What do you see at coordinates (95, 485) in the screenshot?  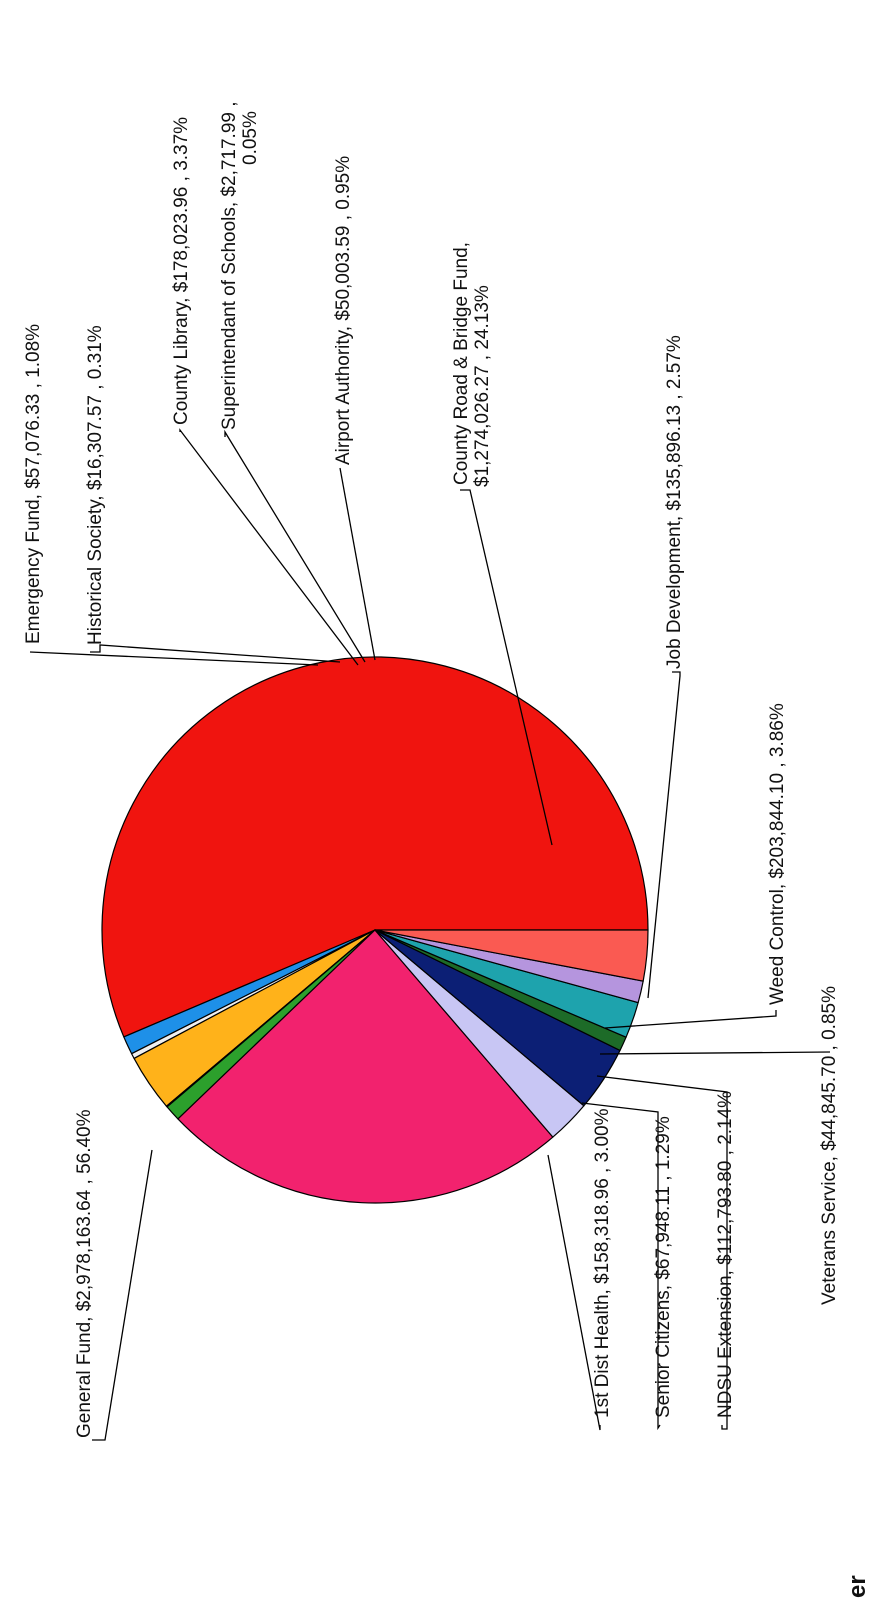 I see `label-historical-society: Historical Society, $16,307.57 , 0.31%` at bounding box center [95, 485].